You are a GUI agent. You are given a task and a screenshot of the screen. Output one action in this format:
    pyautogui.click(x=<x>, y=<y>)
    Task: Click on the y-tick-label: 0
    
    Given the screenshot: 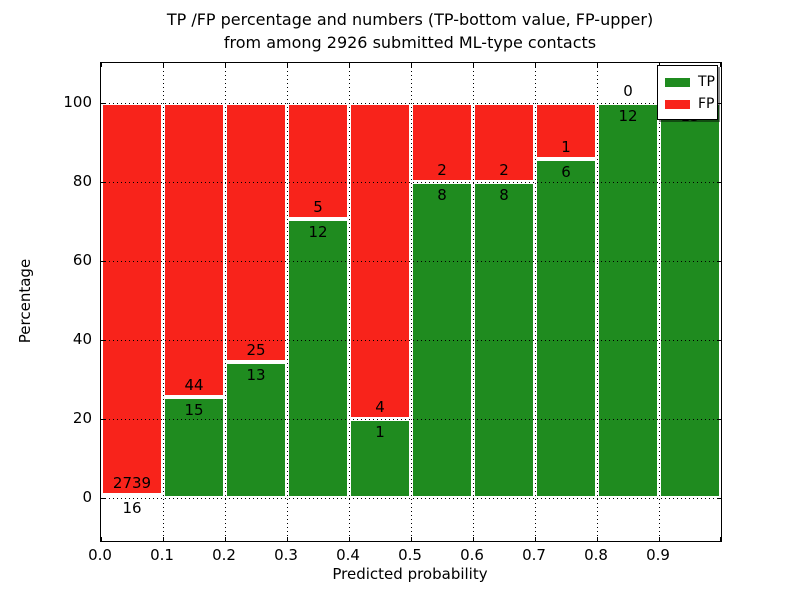 What is the action you would take?
    pyautogui.click(x=87, y=496)
    